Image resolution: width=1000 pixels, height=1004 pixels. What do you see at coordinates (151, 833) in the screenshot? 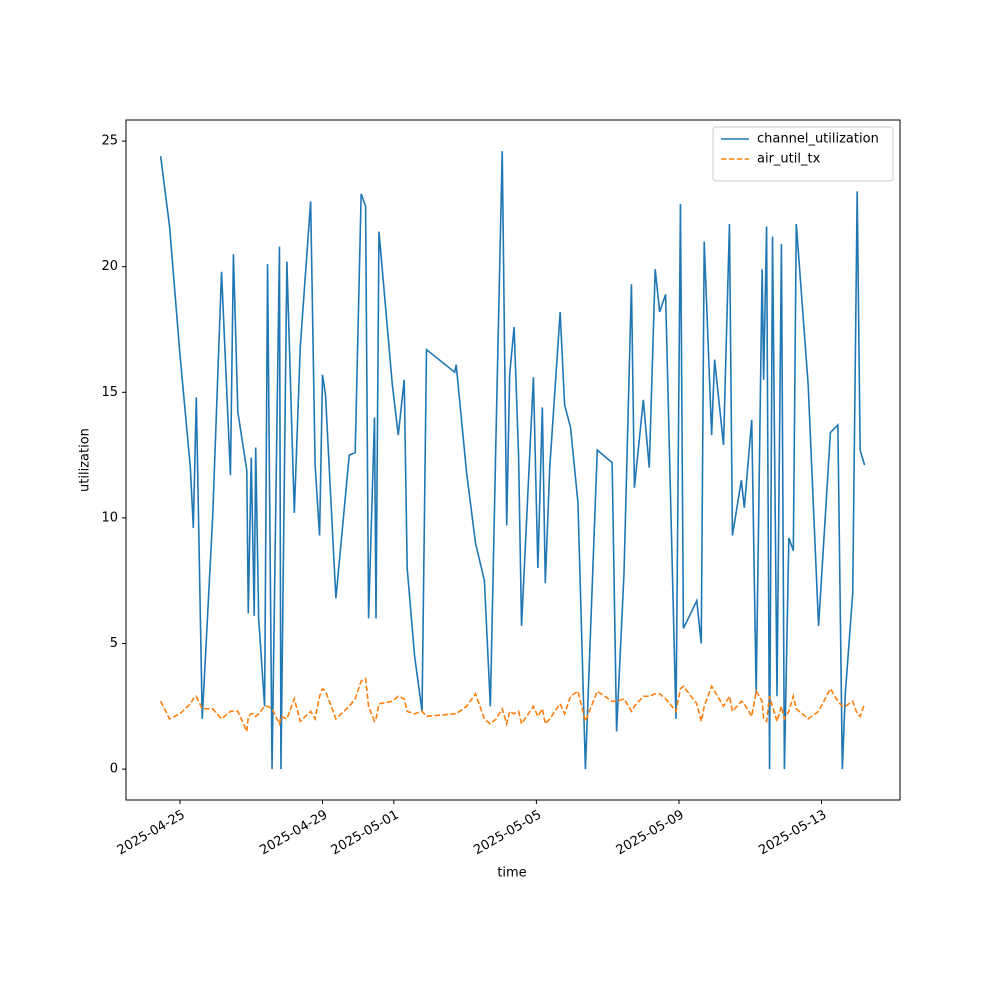
I see `x-tick-label: 2025-04-25` at bounding box center [151, 833].